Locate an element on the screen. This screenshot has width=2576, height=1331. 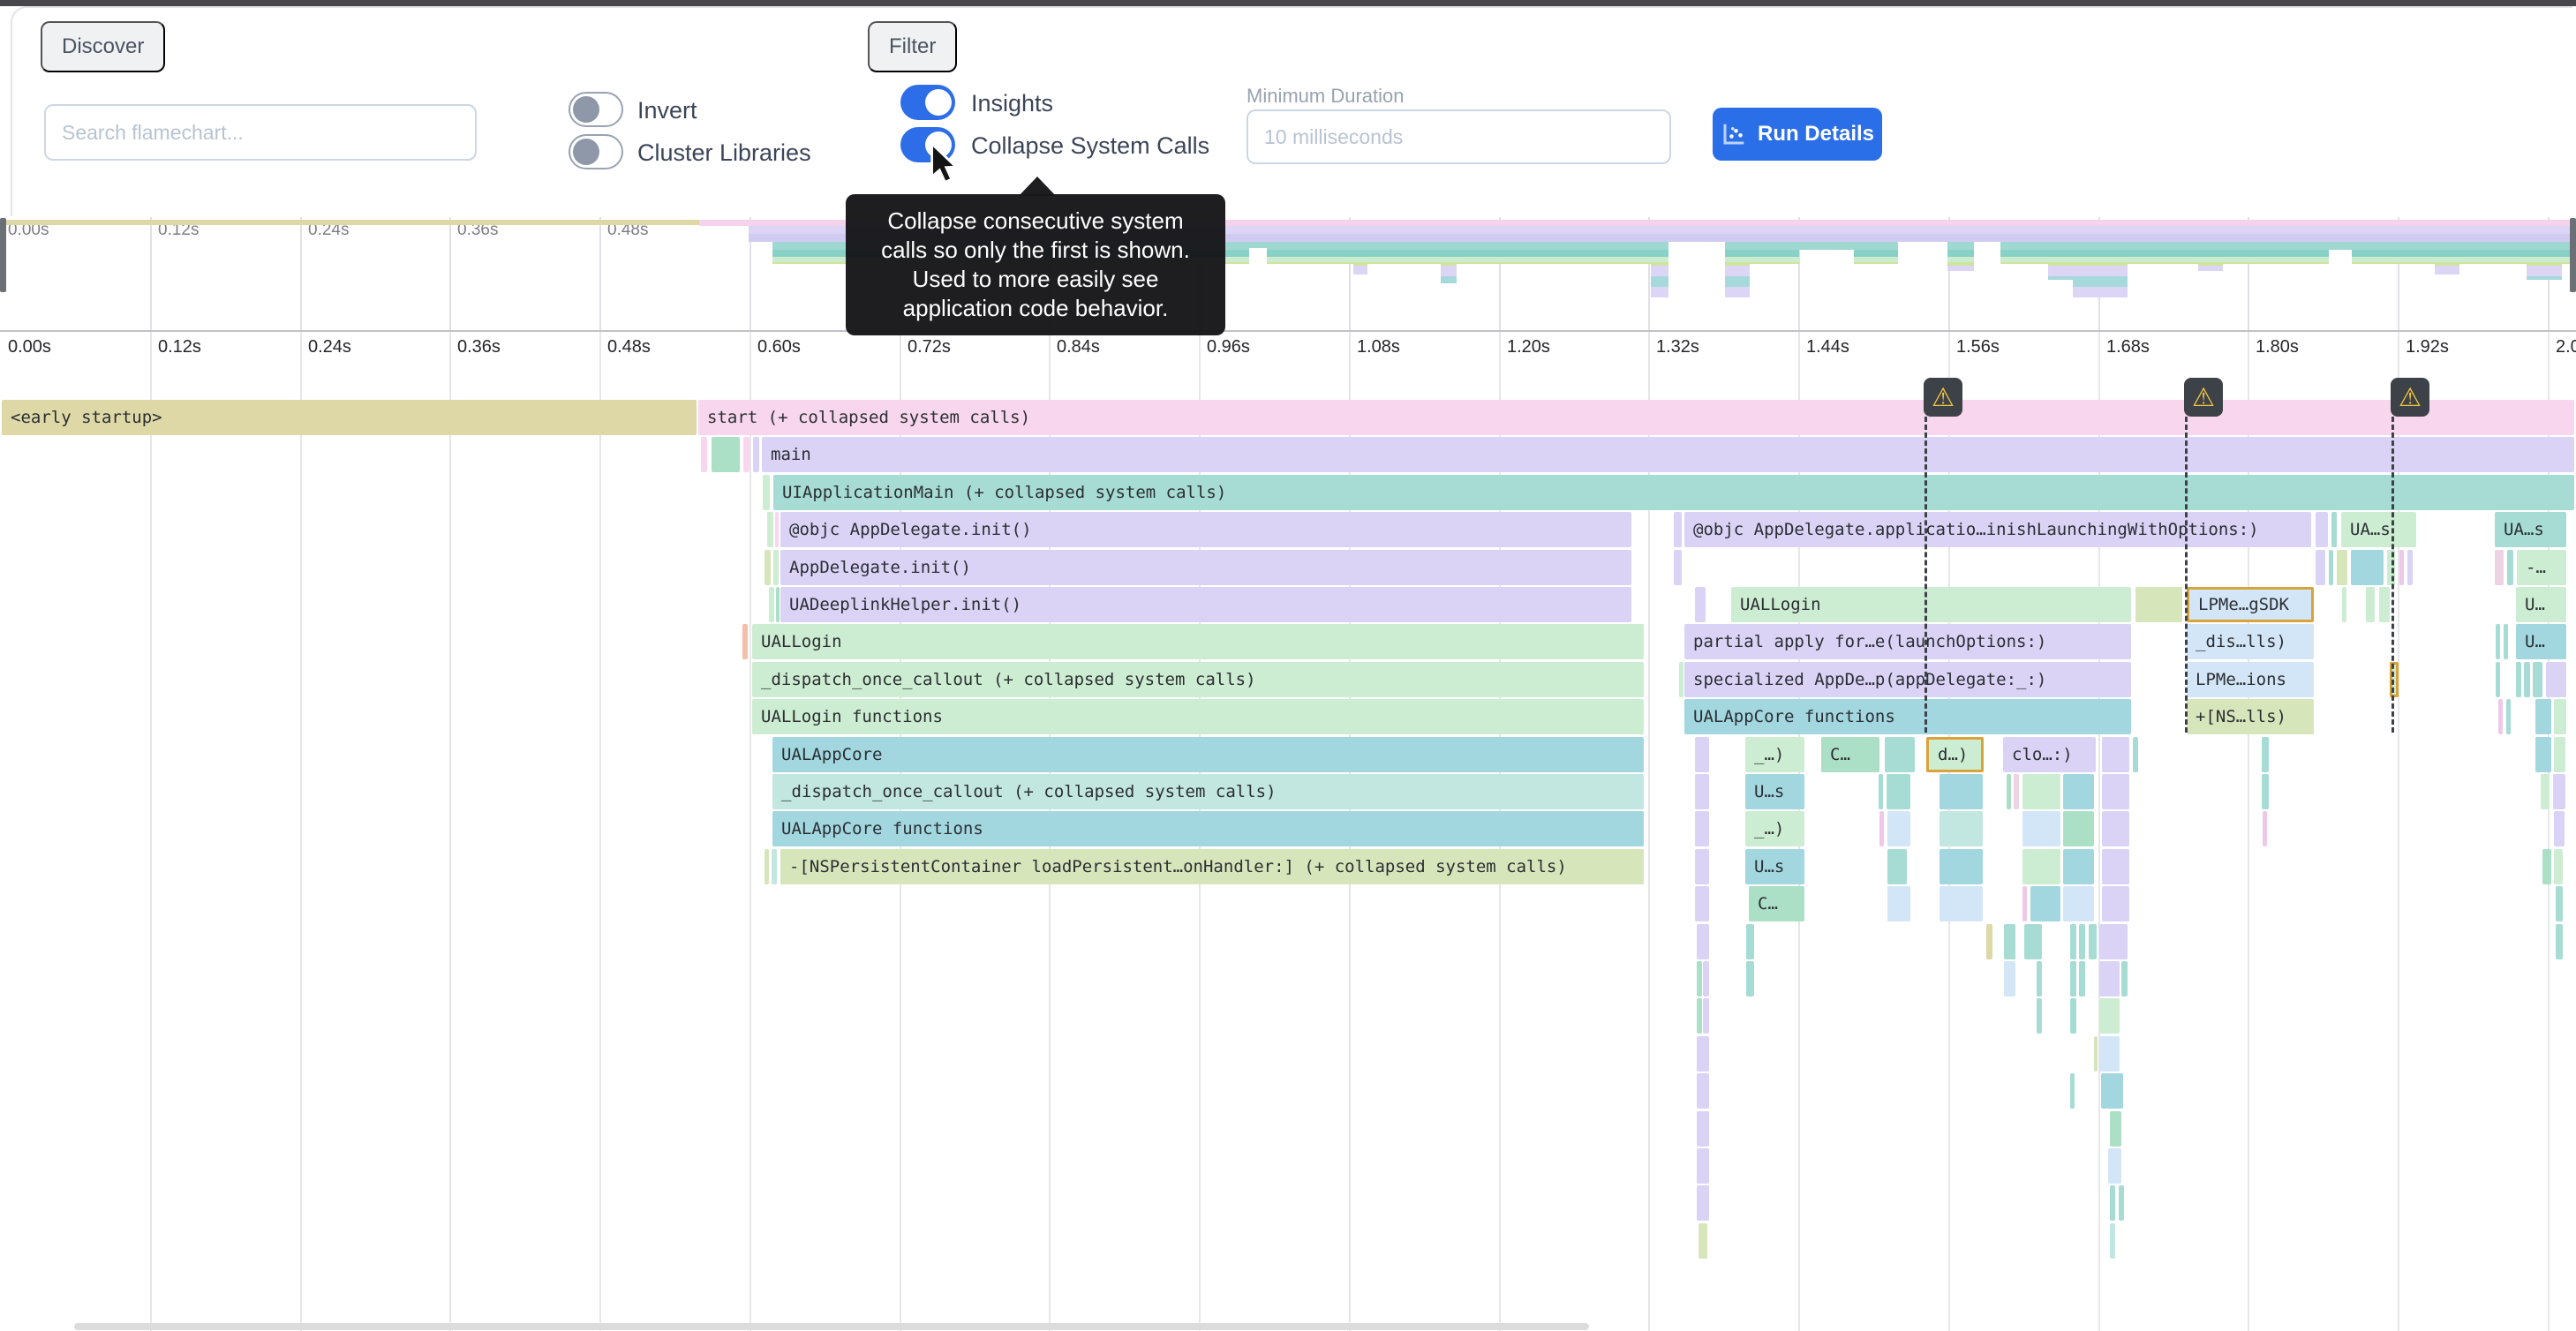
flame-block: start (+ collapsed system calls) is located at coordinates (1636, 417).